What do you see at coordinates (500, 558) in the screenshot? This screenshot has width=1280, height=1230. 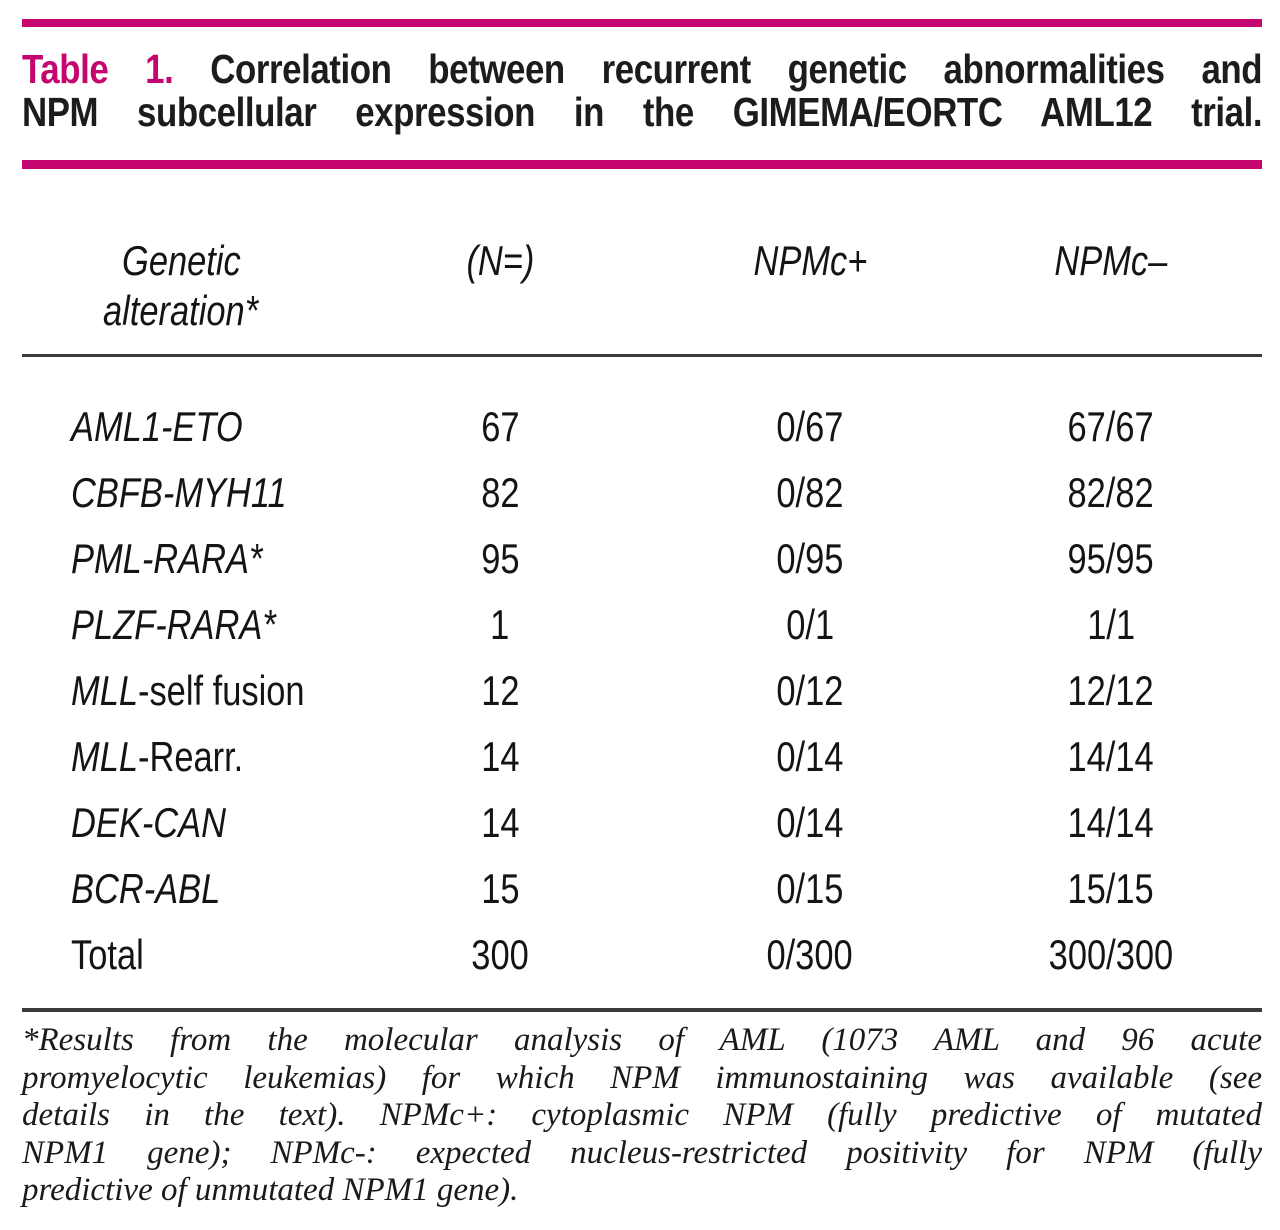 I see `cell-n: 95` at bounding box center [500, 558].